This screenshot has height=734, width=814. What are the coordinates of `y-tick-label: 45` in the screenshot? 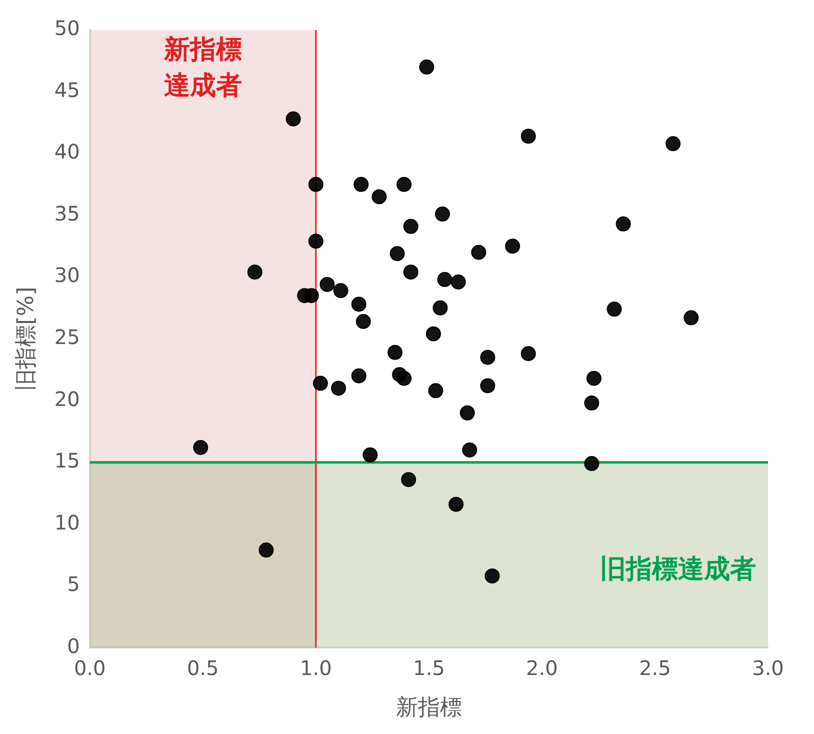 It's located at (67, 90).